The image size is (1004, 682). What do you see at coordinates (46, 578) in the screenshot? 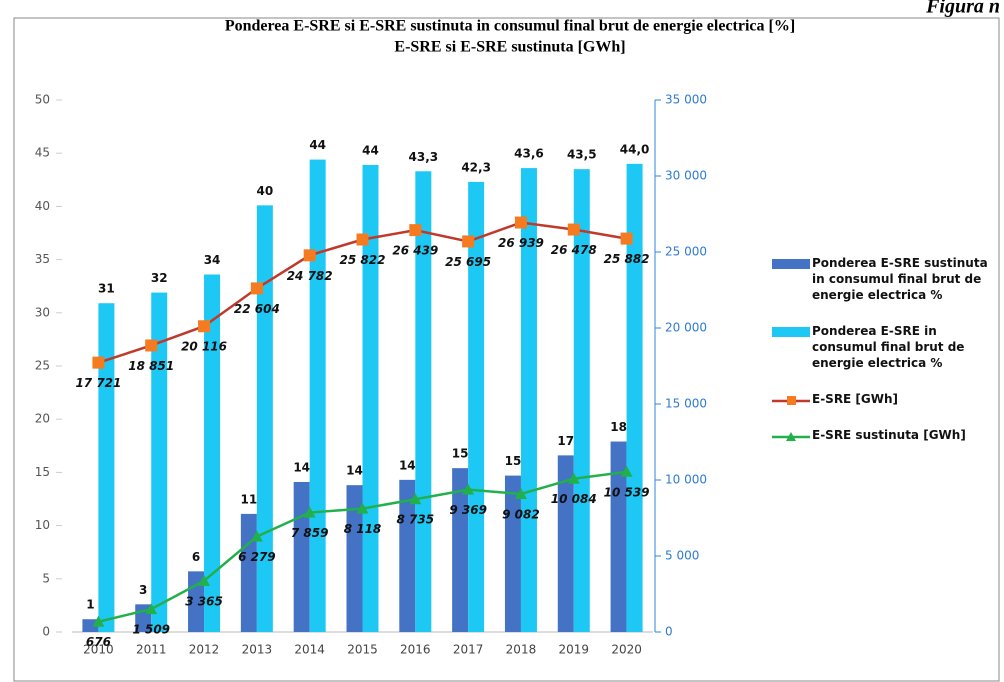
I see `y-tick-label: 5` at bounding box center [46, 578].